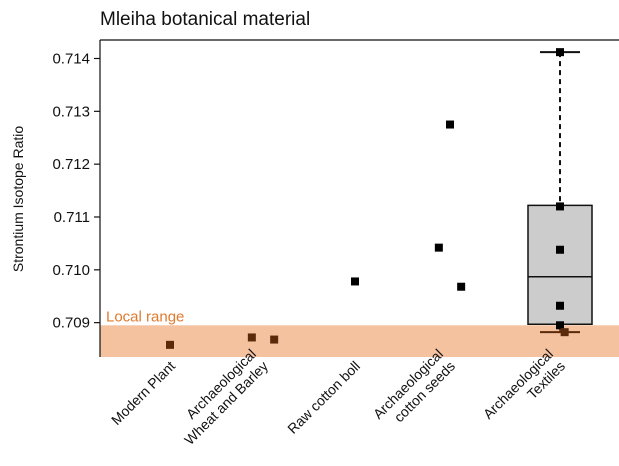 The height and width of the screenshot is (466, 619). Describe the element at coordinates (71, 58) in the screenshot. I see `y-tick-label-5: 0.714` at that location.